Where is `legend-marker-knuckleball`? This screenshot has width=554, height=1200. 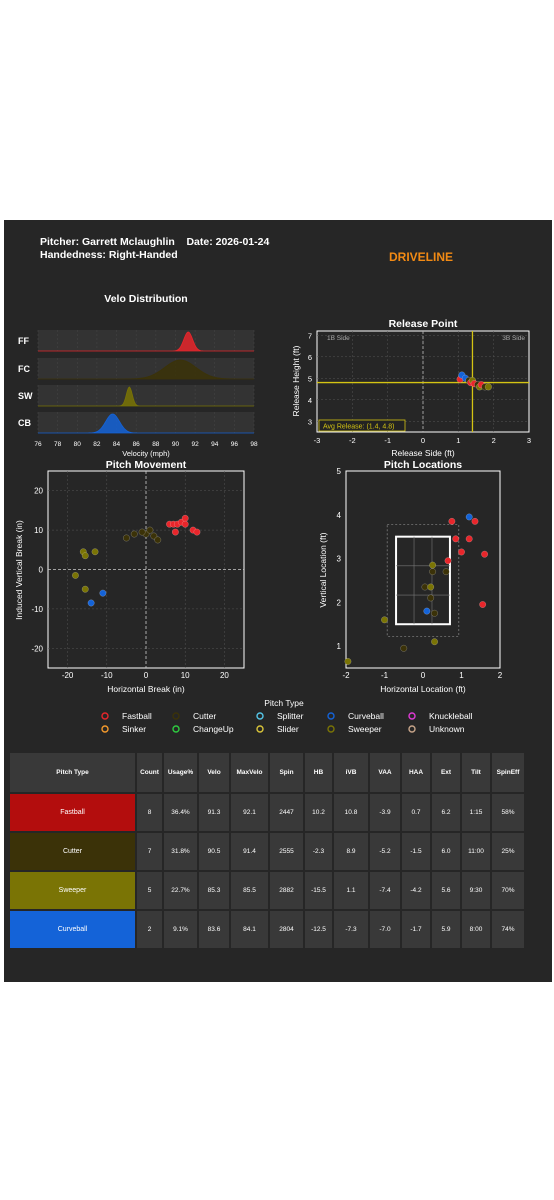
legend-marker-knuckleball is located at coordinates (412, 716).